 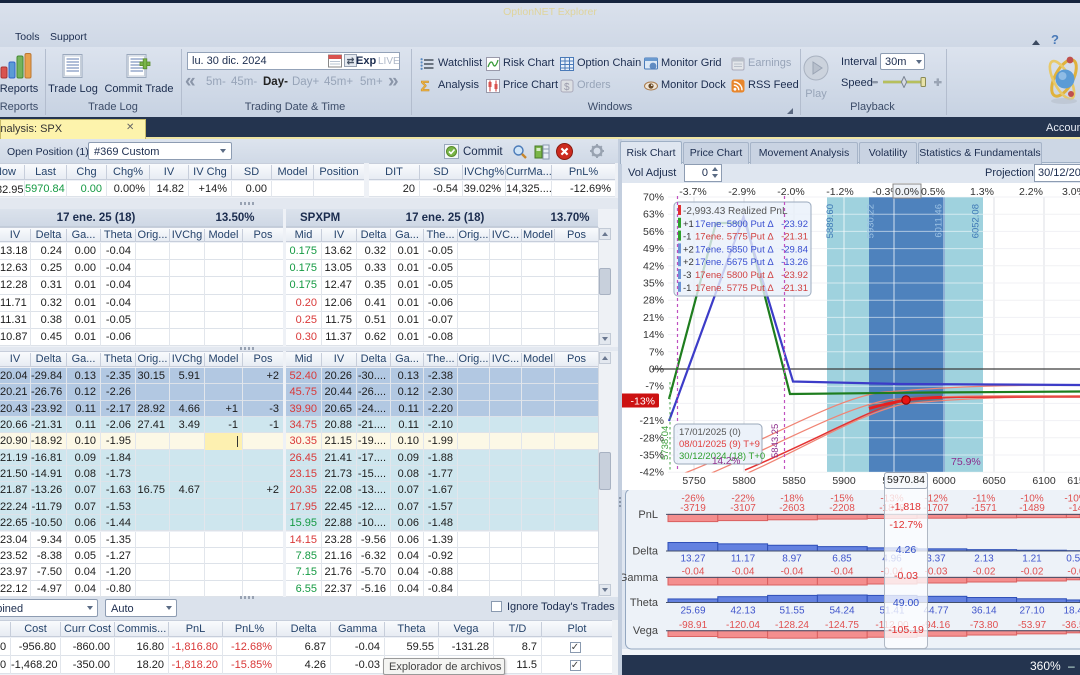 What do you see at coordinates (656, 352) in the screenshot?
I see `svg-text: 7%` at bounding box center [656, 352].